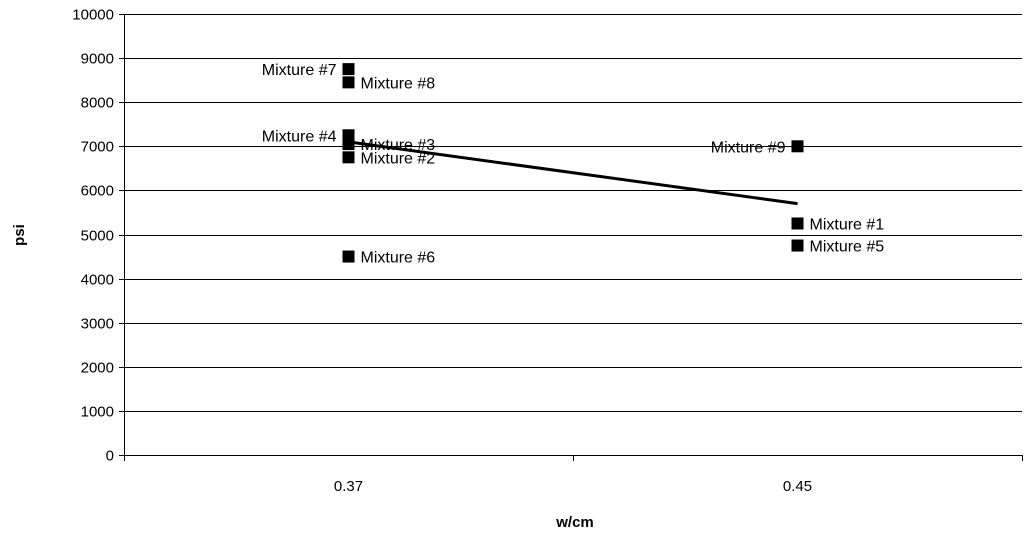 This screenshot has height=535, width=1033. What do you see at coordinates (110, 456) in the screenshot?
I see `y-tick-label: 0` at bounding box center [110, 456].